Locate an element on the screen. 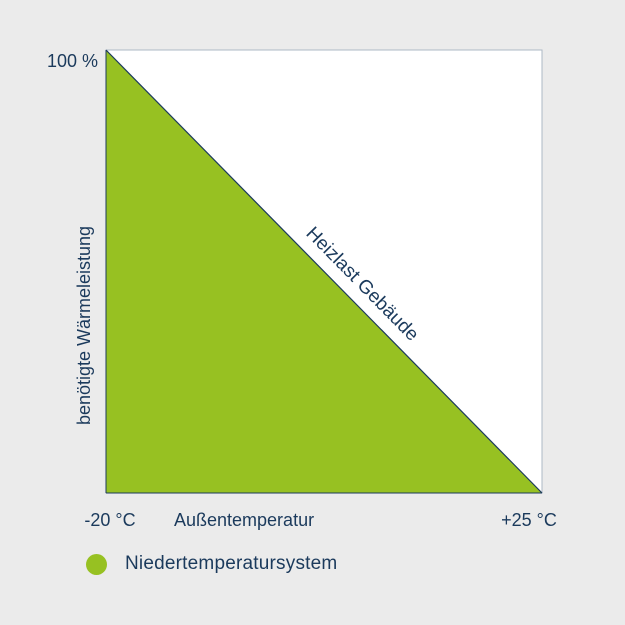 This screenshot has height=625, width=625. x-tick-label-min: -20 °C is located at coordinates (109, 520).